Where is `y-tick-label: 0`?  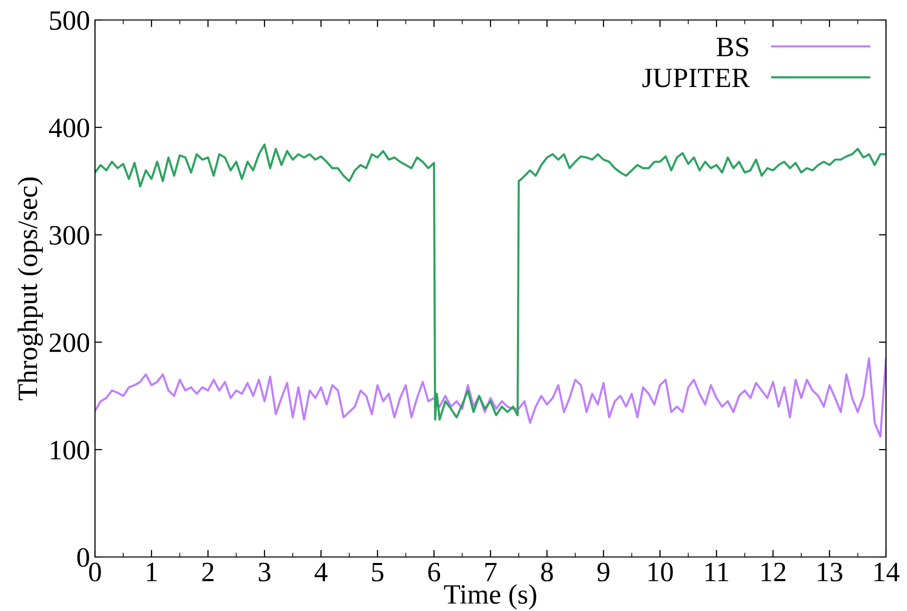 y-tick-label: 0 is located at coordinates (83, 557).